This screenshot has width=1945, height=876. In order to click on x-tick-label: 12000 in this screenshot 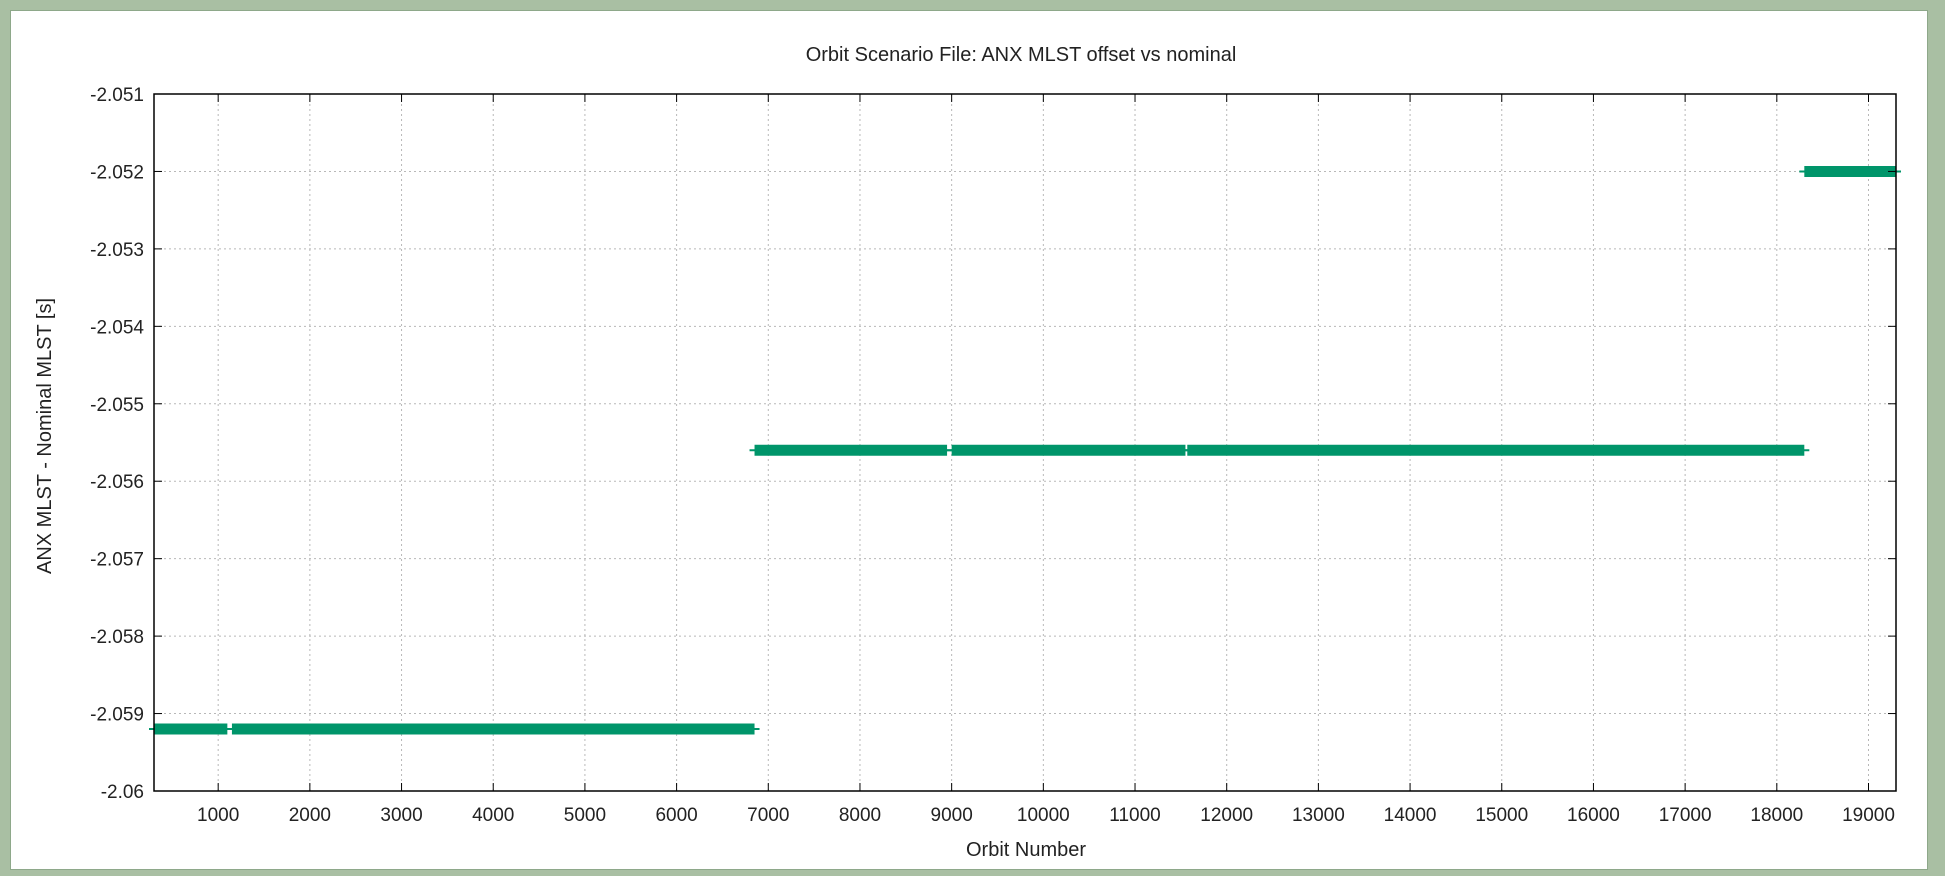, I will do `click(1226, 815)`.